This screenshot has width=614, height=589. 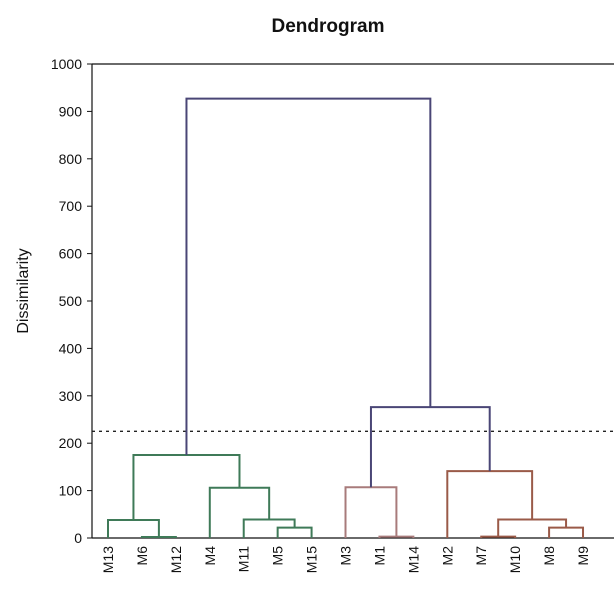 I want to click on merge-link-H, so click(x=371, y=512).